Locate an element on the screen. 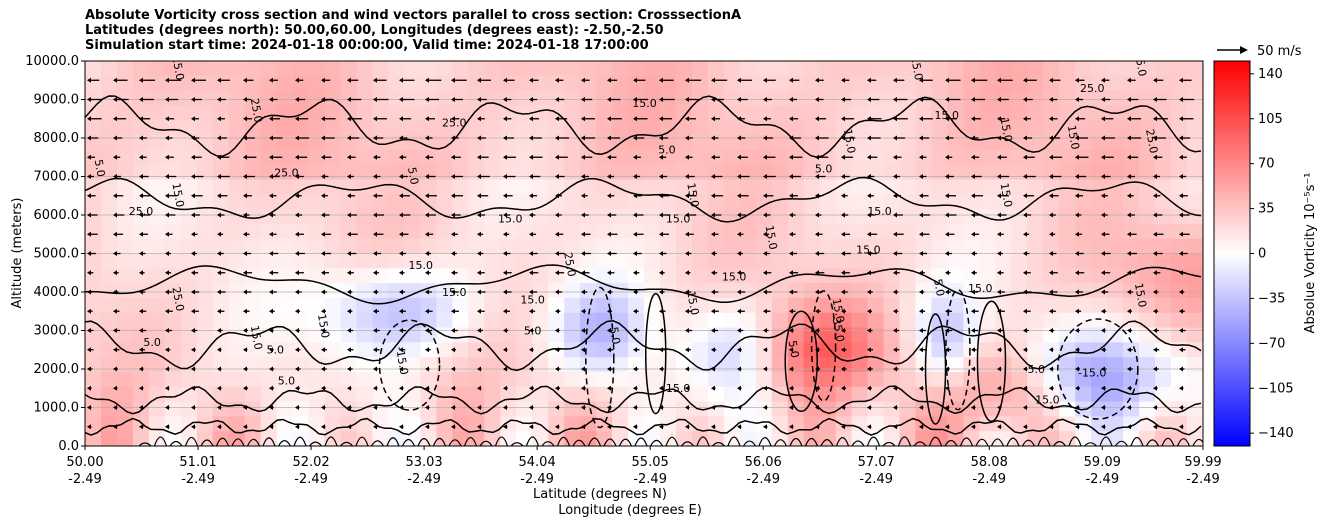 The image size is (1332, 526). y-tick-label: 3000.0 is located at coordinates (57, 331).